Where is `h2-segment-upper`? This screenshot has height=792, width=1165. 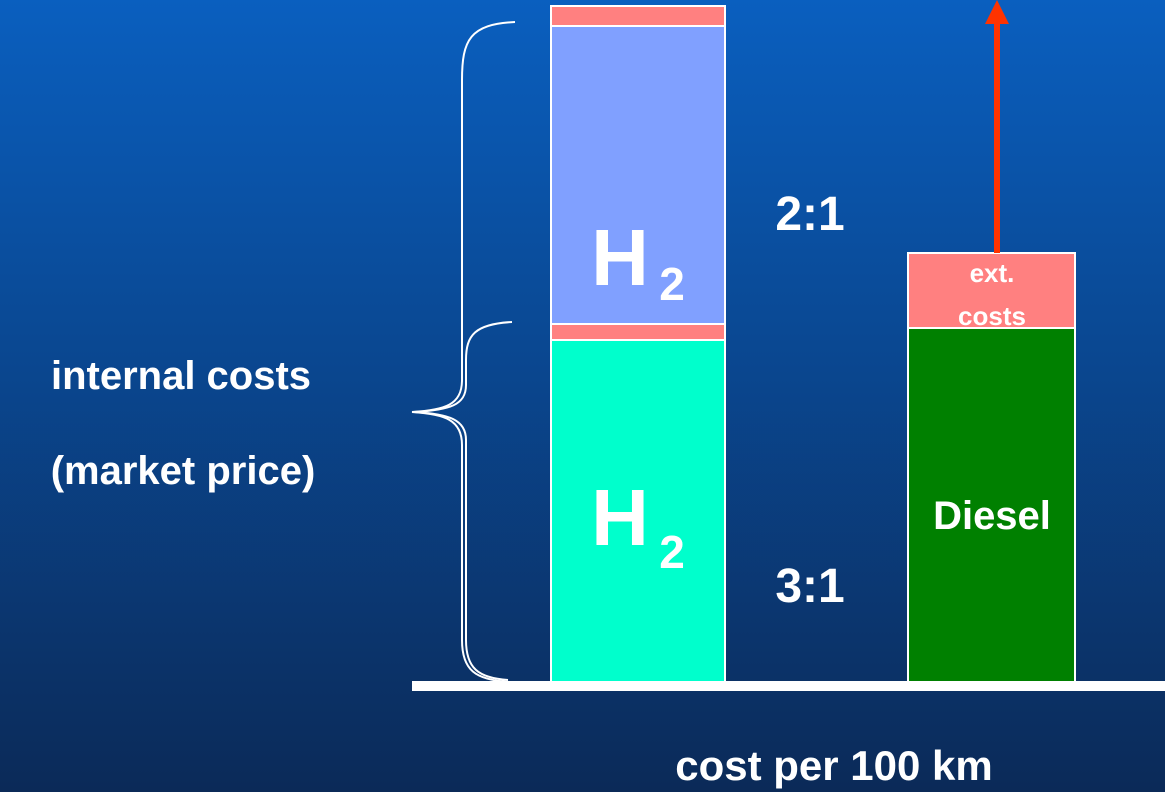
h2-segment-upper is located at coordinates (638, 175).